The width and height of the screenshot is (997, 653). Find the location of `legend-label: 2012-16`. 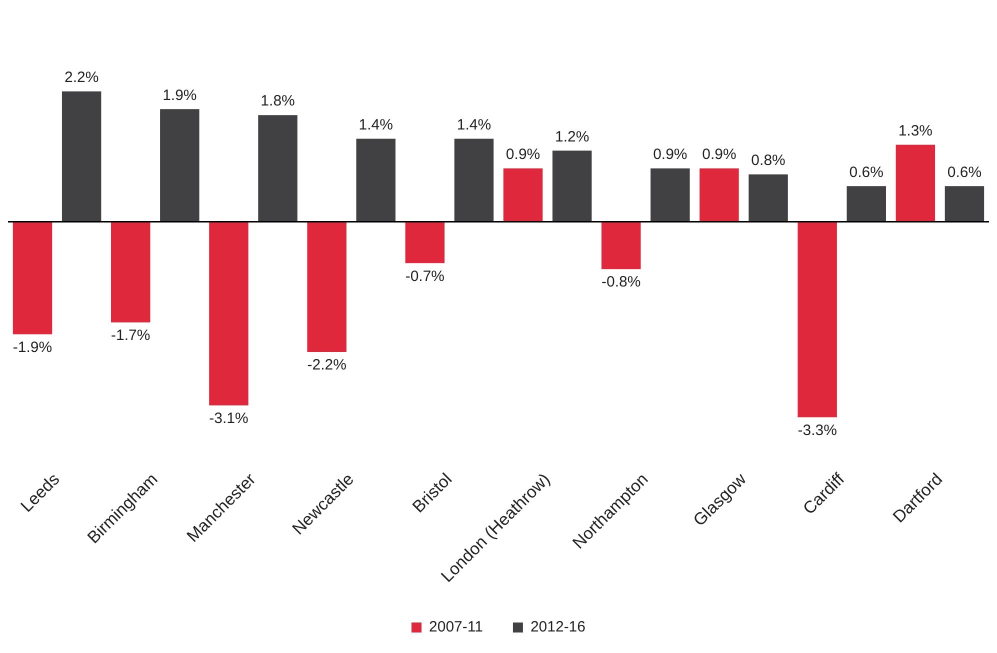

legend-label: 2012-16 is located at coordinates (558, 627).